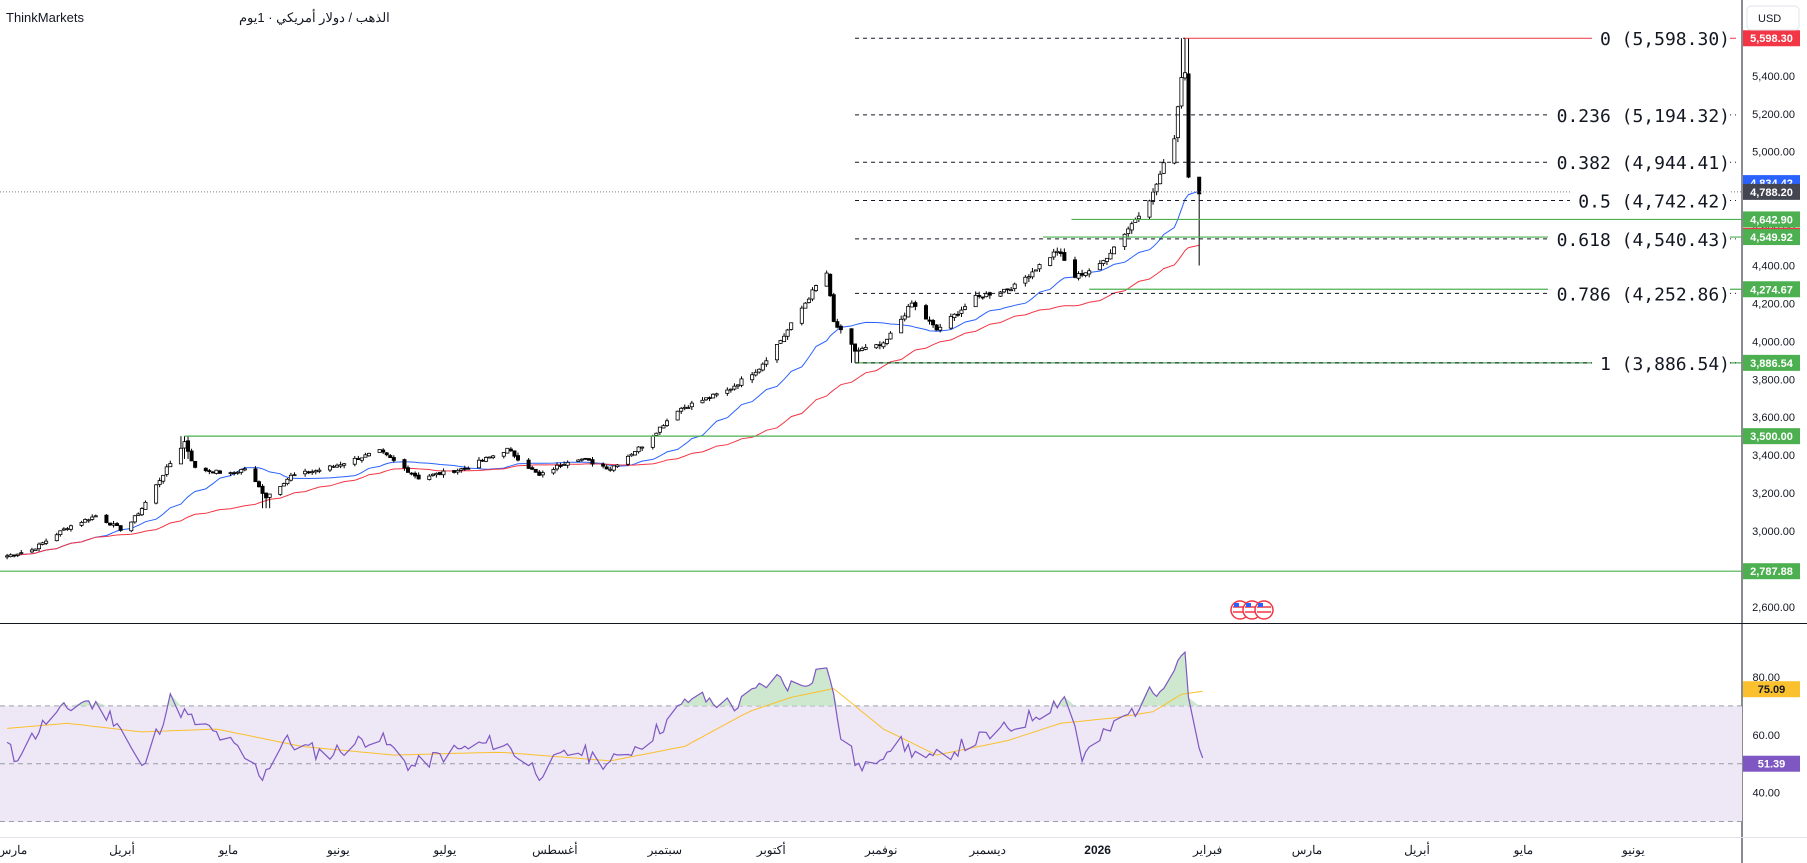 Image resolution: width=1807 pixels, height=863 pixels. I want to click on price-badge: 4,788.20, so click(1771, 191).